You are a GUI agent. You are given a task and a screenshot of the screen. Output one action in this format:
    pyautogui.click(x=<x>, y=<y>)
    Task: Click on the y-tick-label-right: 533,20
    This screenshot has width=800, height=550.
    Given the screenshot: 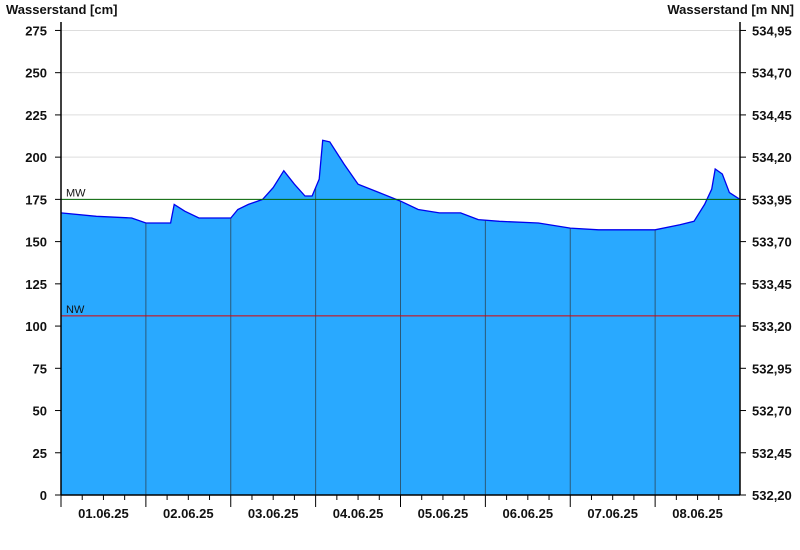 What is the action you would take?
    pyautogui.click(x=772, y=326)
    